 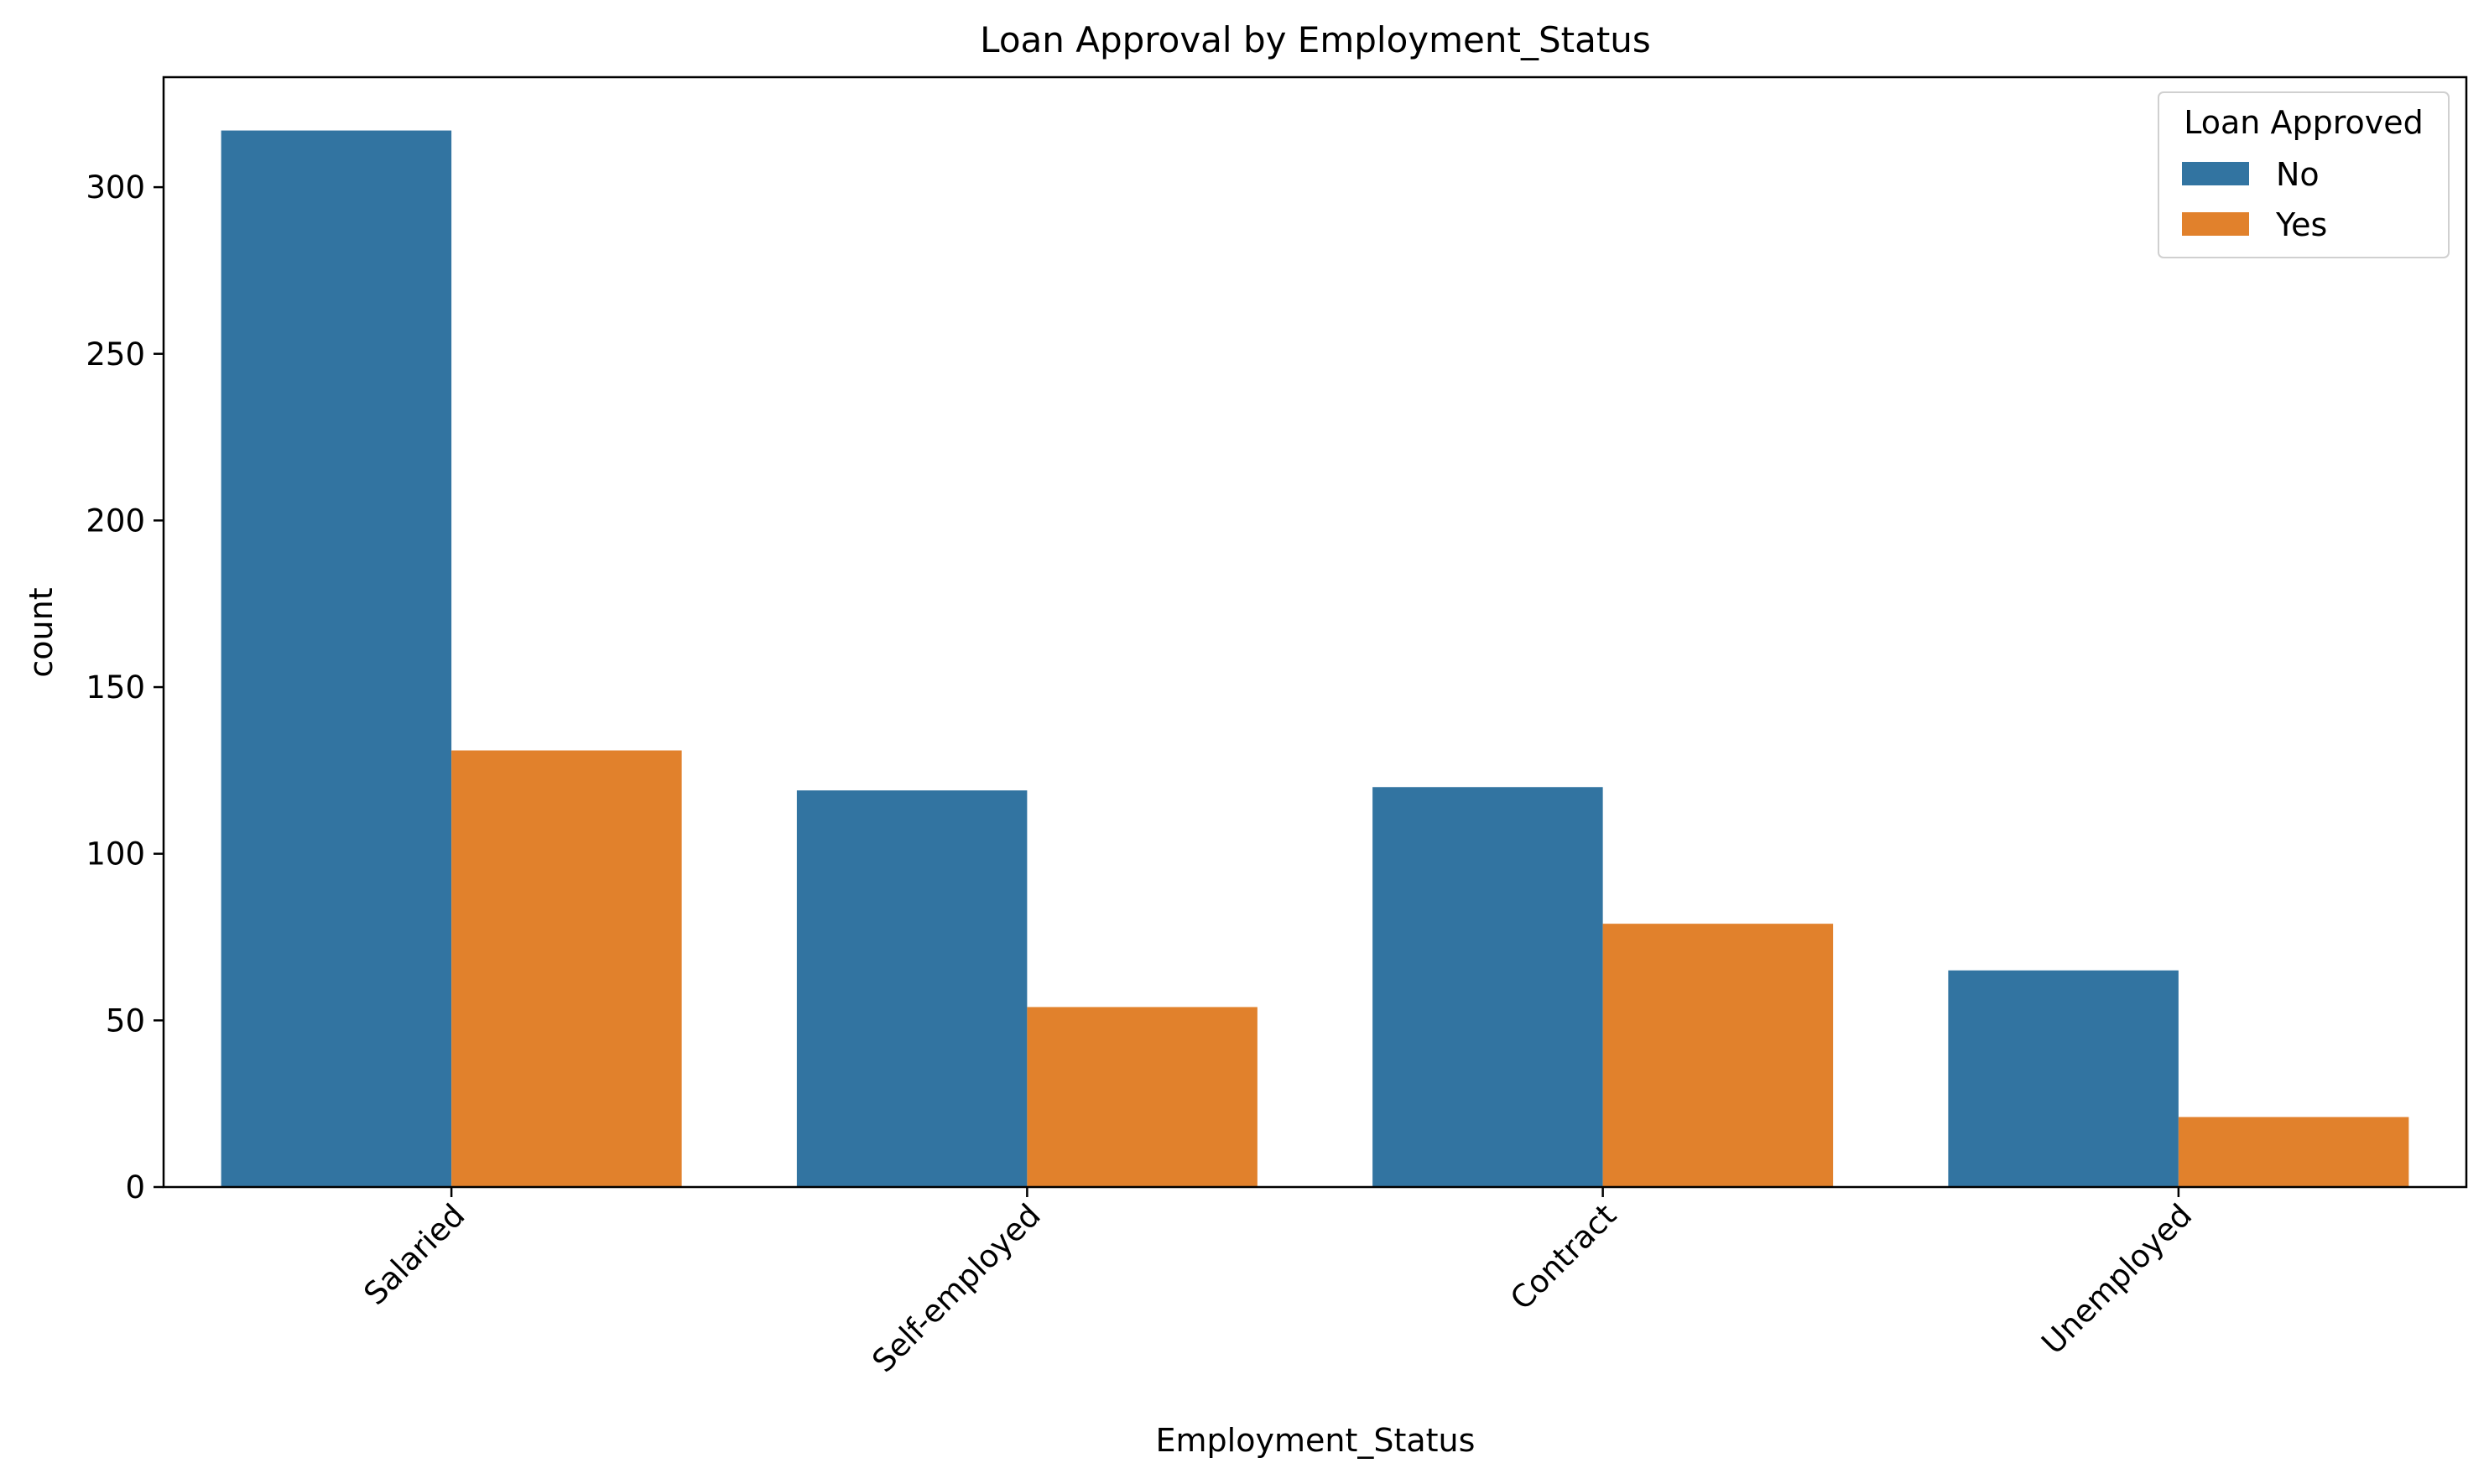 I want to click on legend-title: Loan Approved, so click(x=2303, y=122).